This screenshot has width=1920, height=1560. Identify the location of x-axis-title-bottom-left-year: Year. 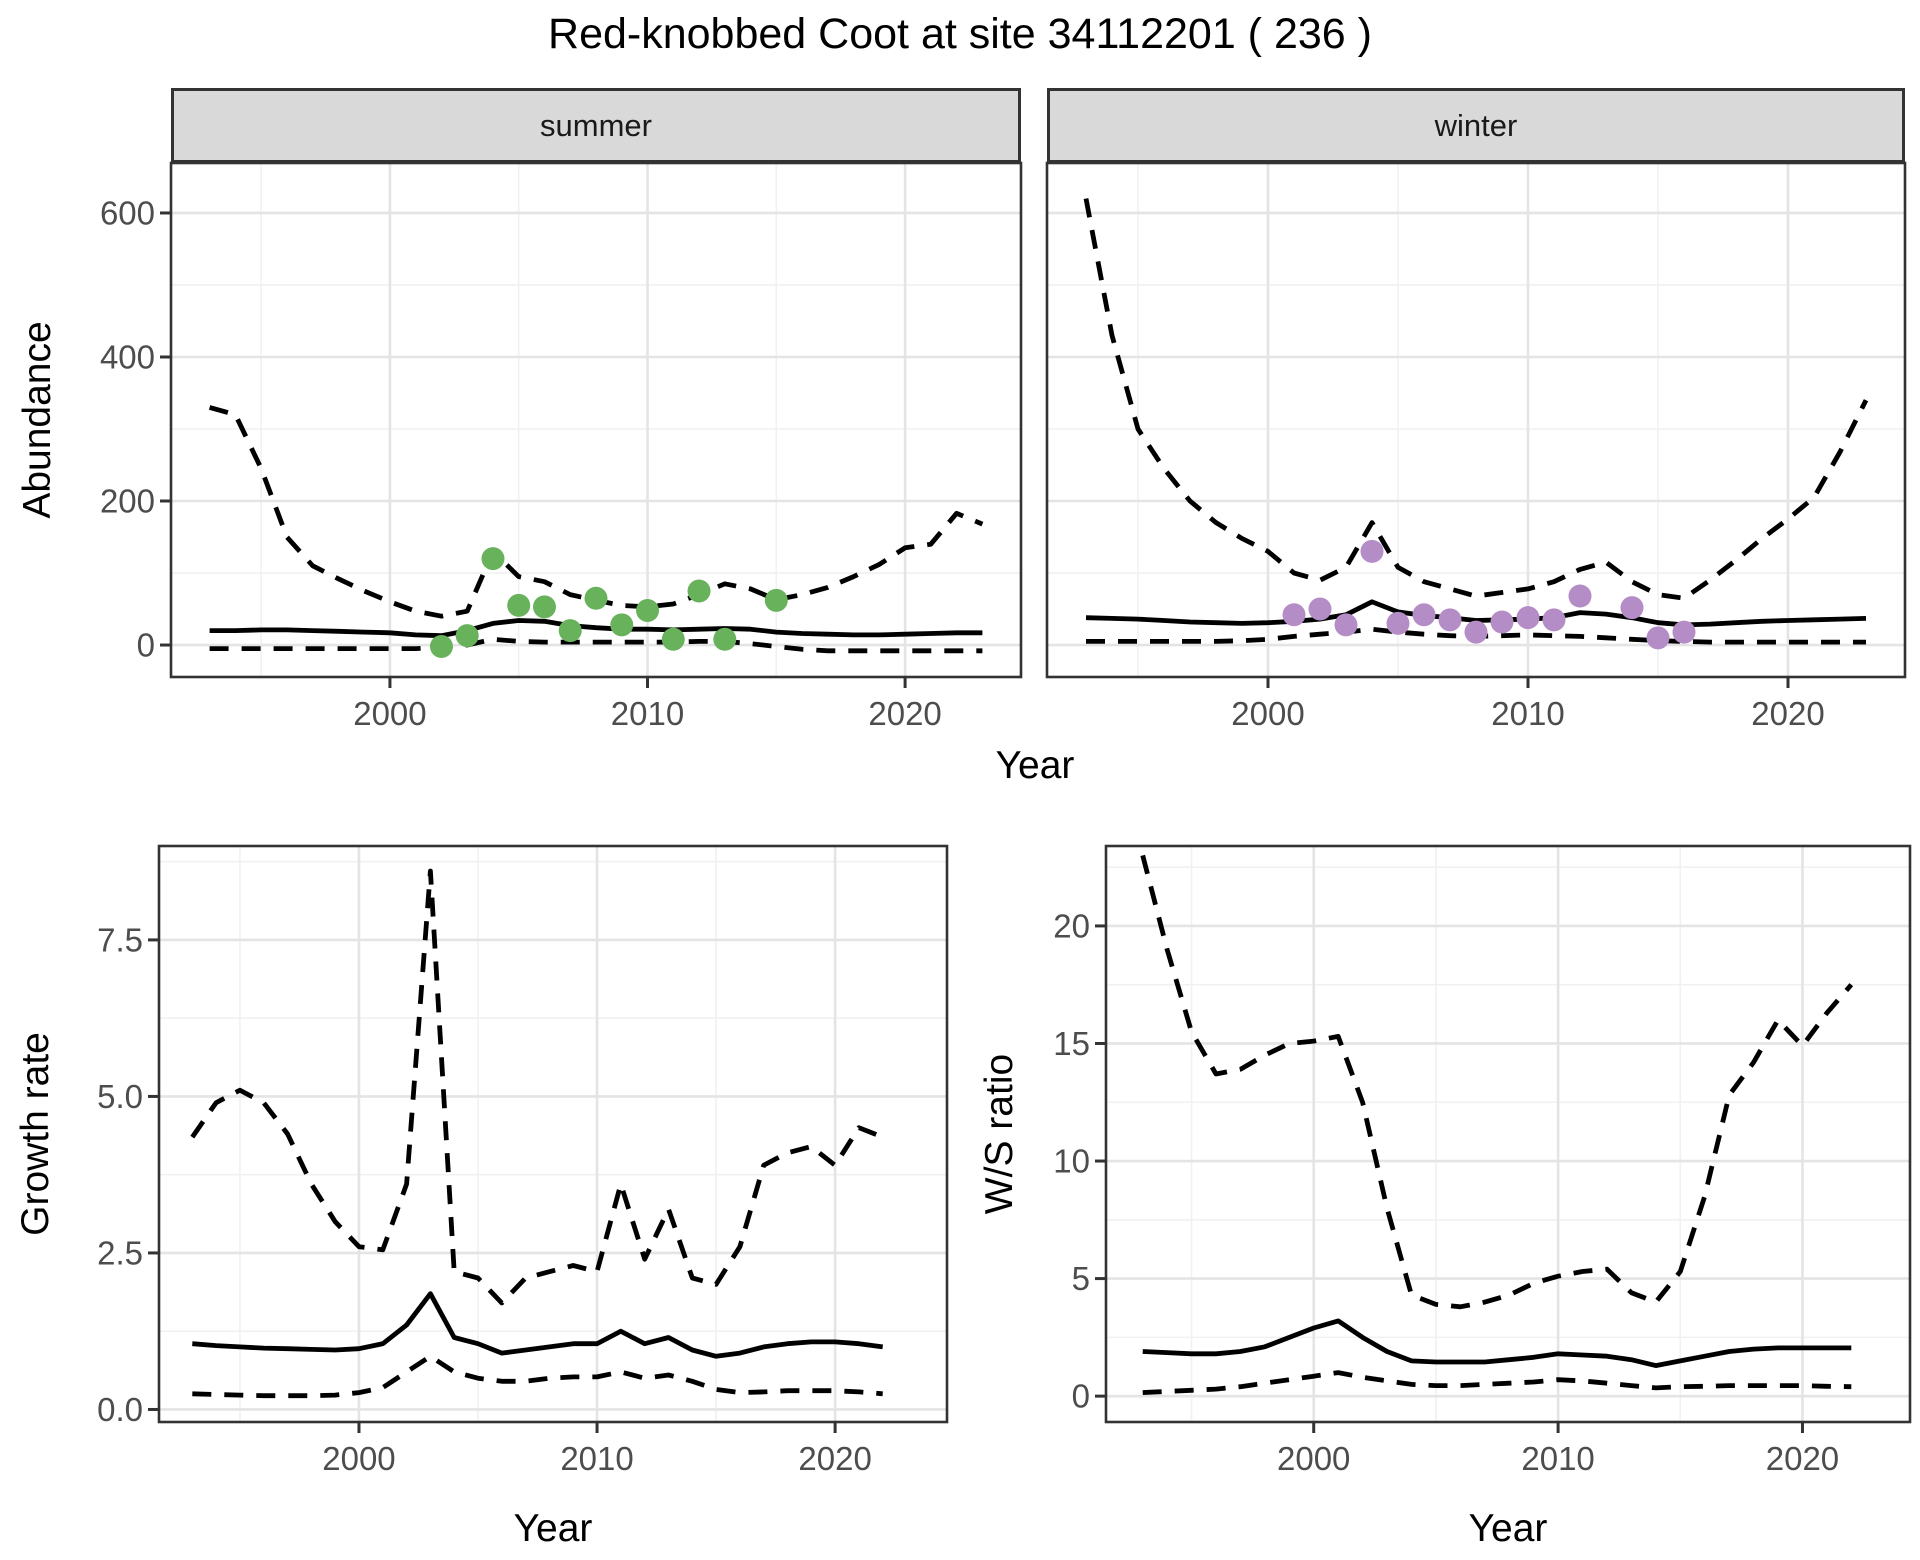
(553, 1528).